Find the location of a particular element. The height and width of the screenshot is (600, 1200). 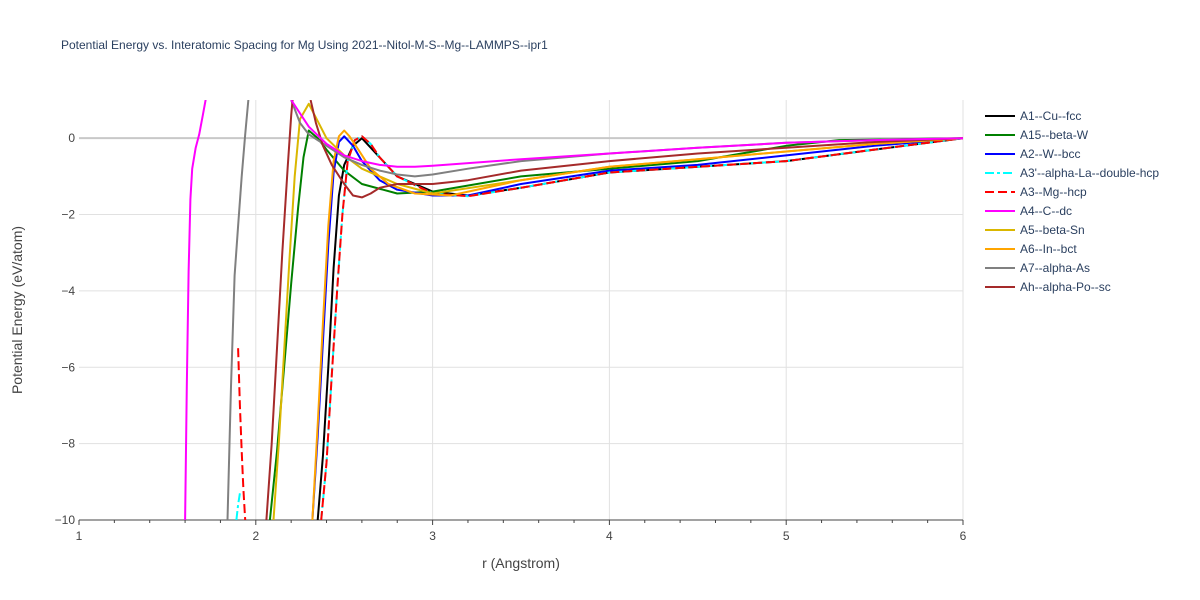

x-tick-label: 4 is located at coordinates (609, 536).